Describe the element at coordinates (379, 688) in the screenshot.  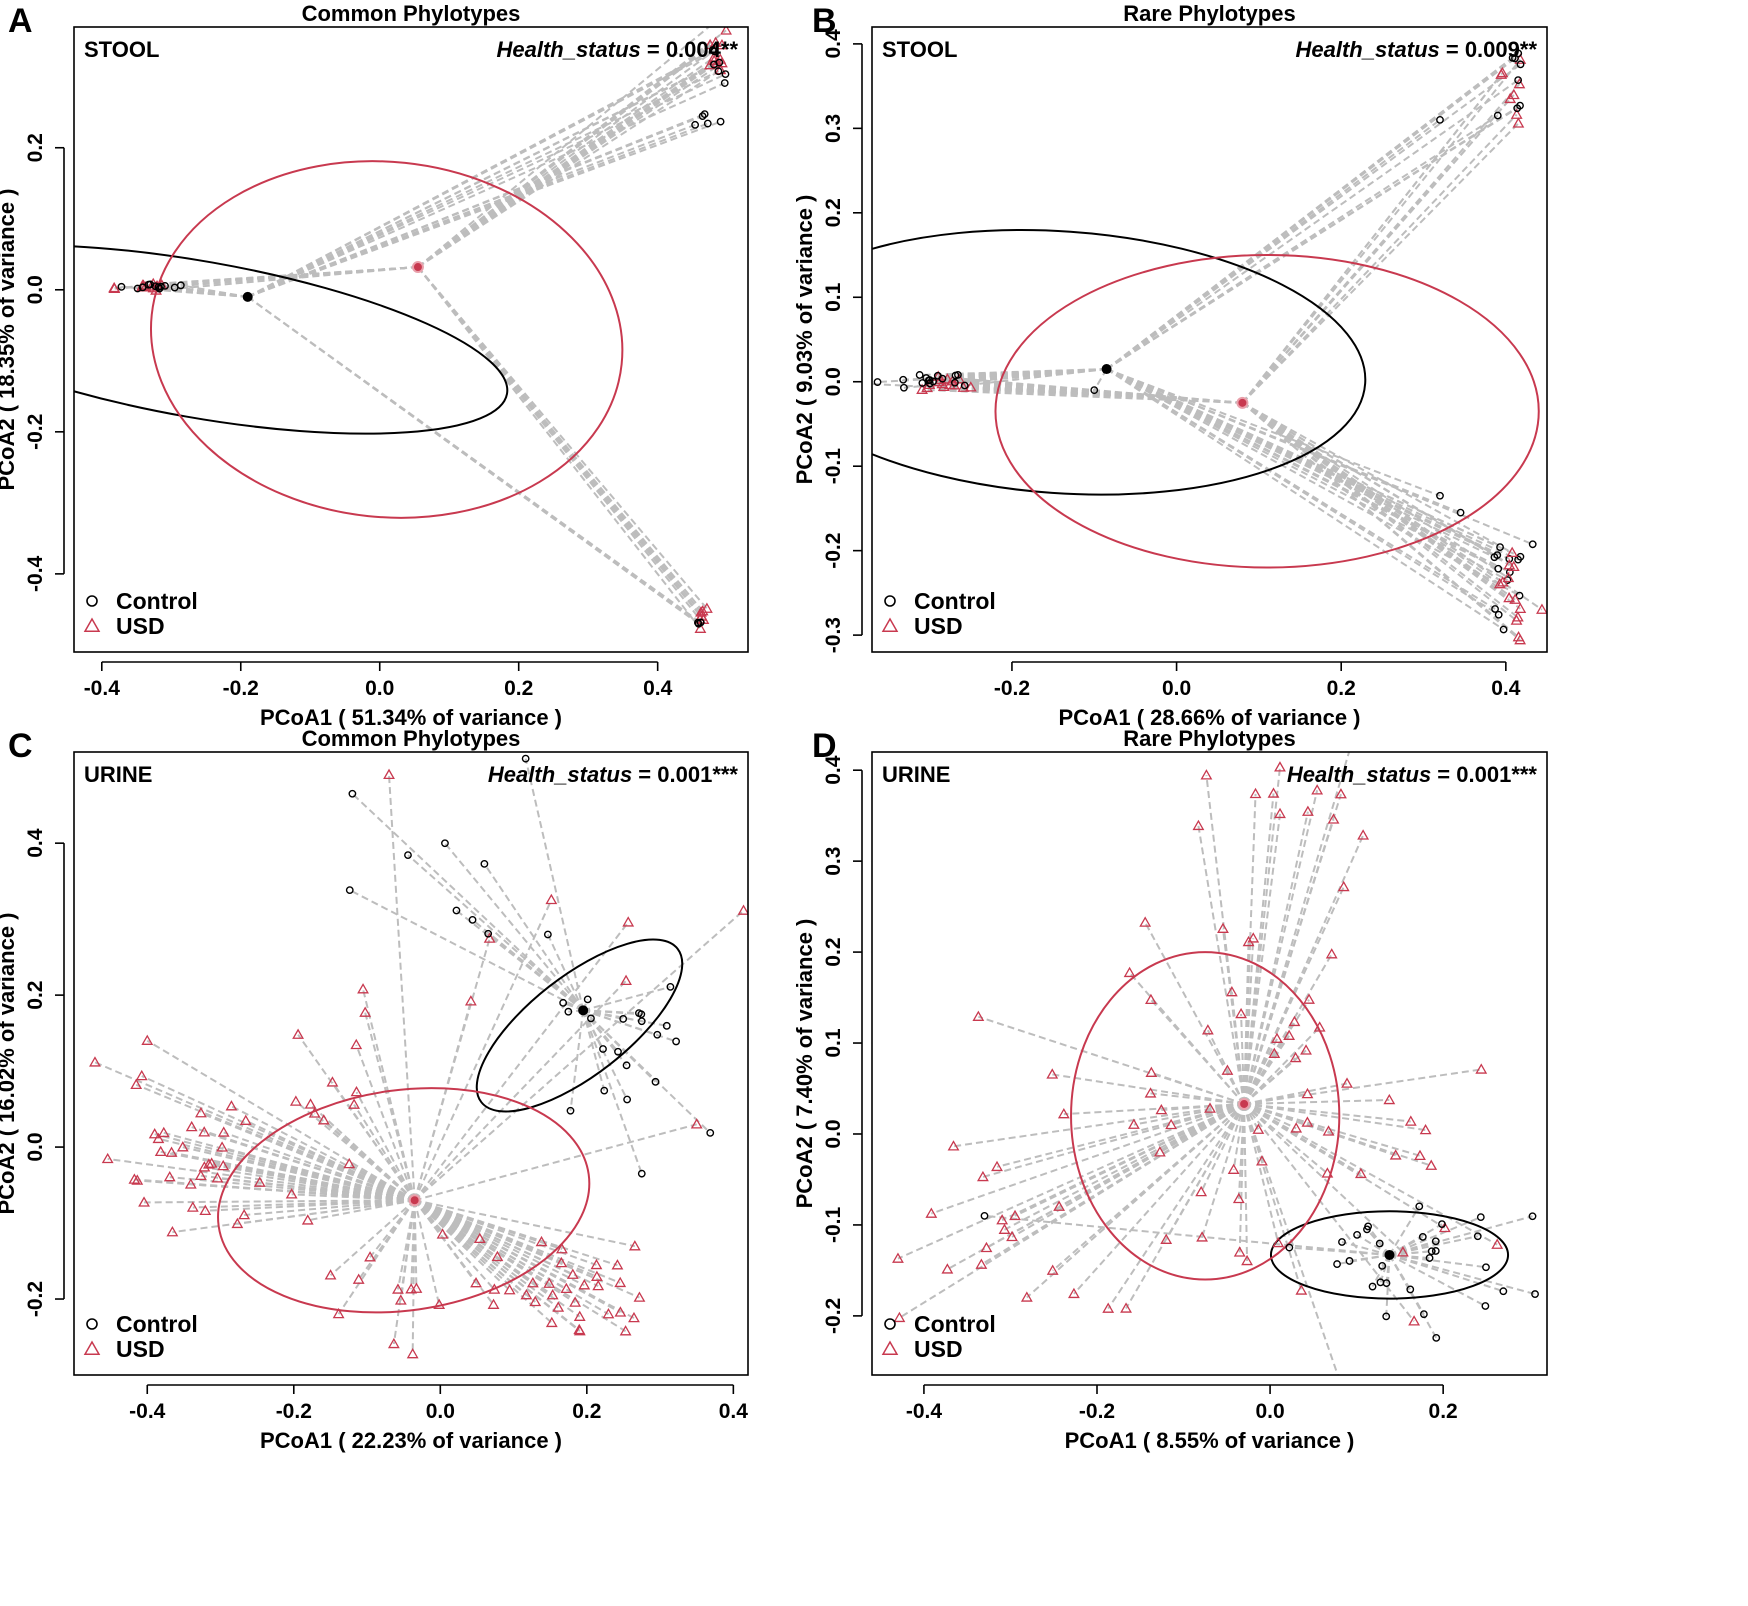
I see `x-tick-label: 0.0` at that location.